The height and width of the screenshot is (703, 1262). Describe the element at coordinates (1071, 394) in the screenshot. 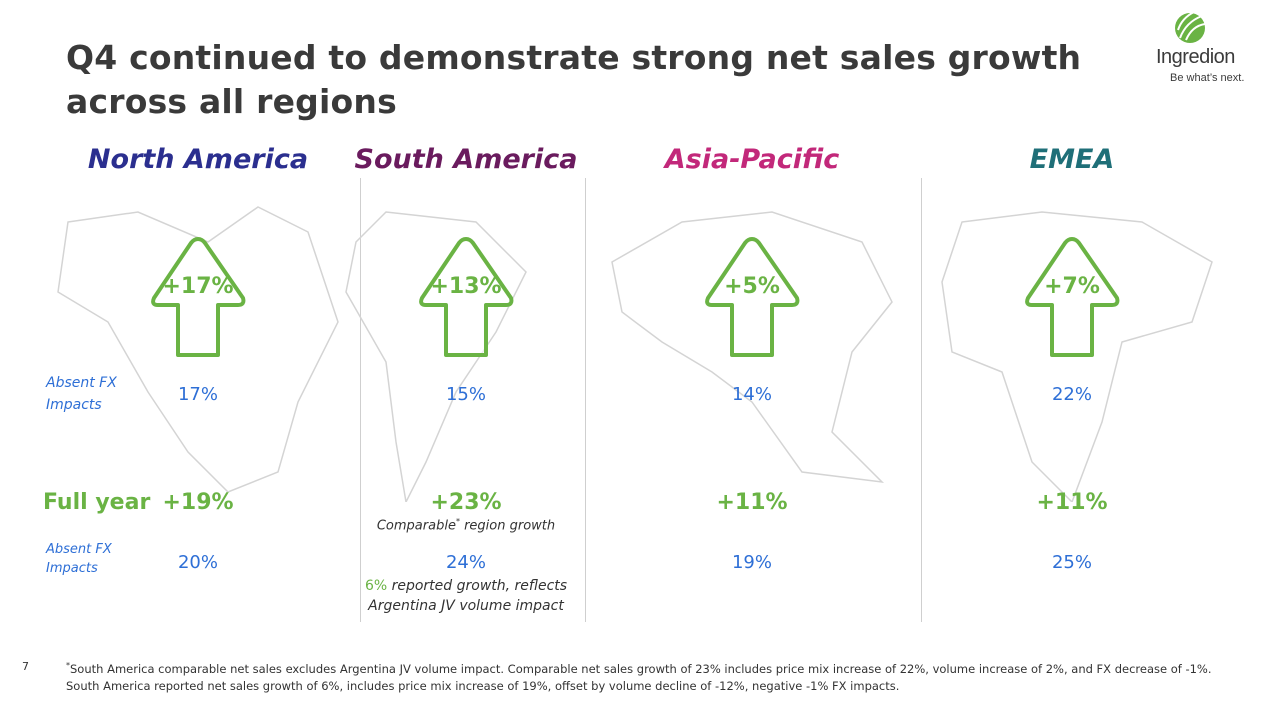

I see `q4-absent-fx-value: 22%` at that location.